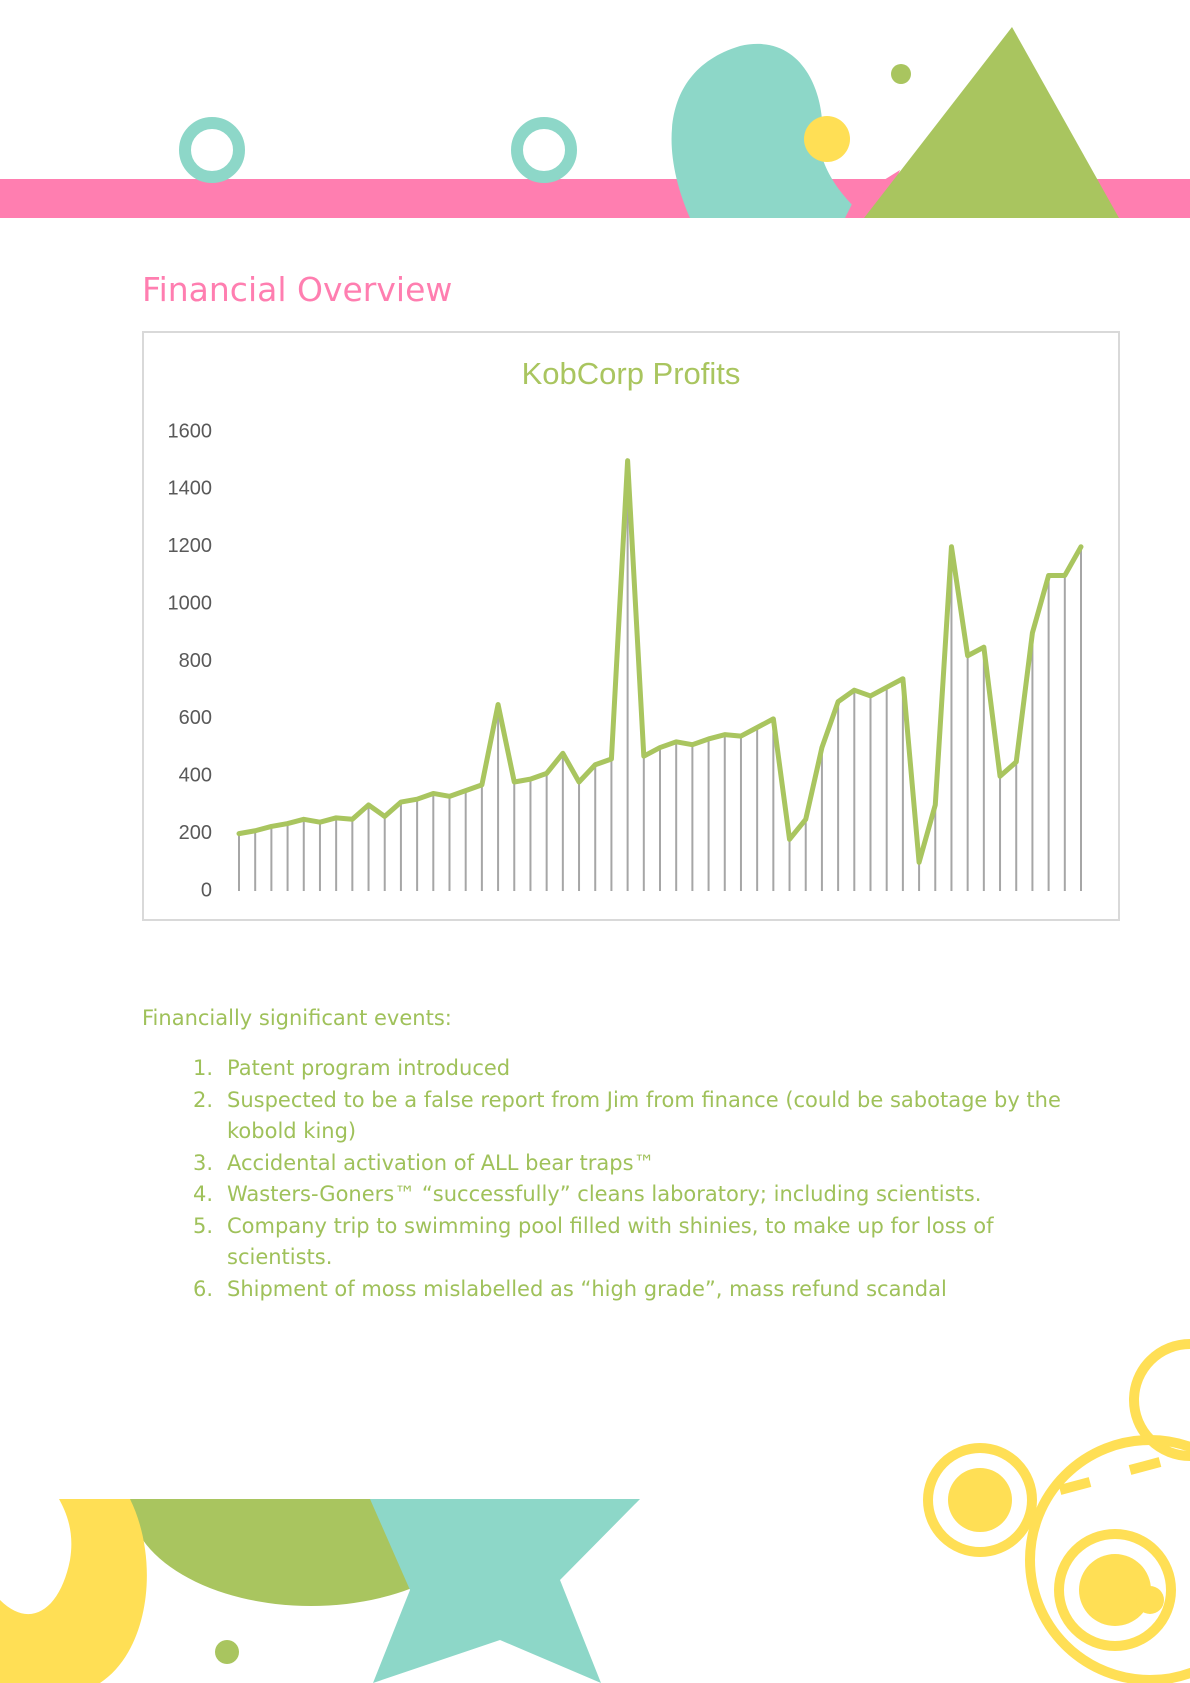 The width and height of the screenshot is (1190, 1683). Describe the element at coordinates (190, 431) in the screenshot. I see `y-tick-label: 1600` at that location.